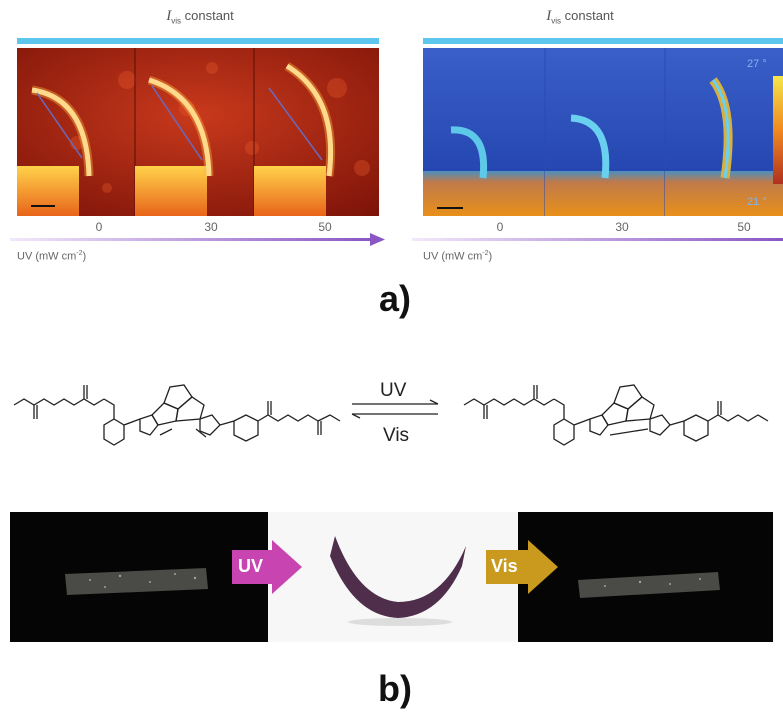  Describe the element at coordinates (394, 298) in the screenshot. I see `caption-a: a)` at that location.